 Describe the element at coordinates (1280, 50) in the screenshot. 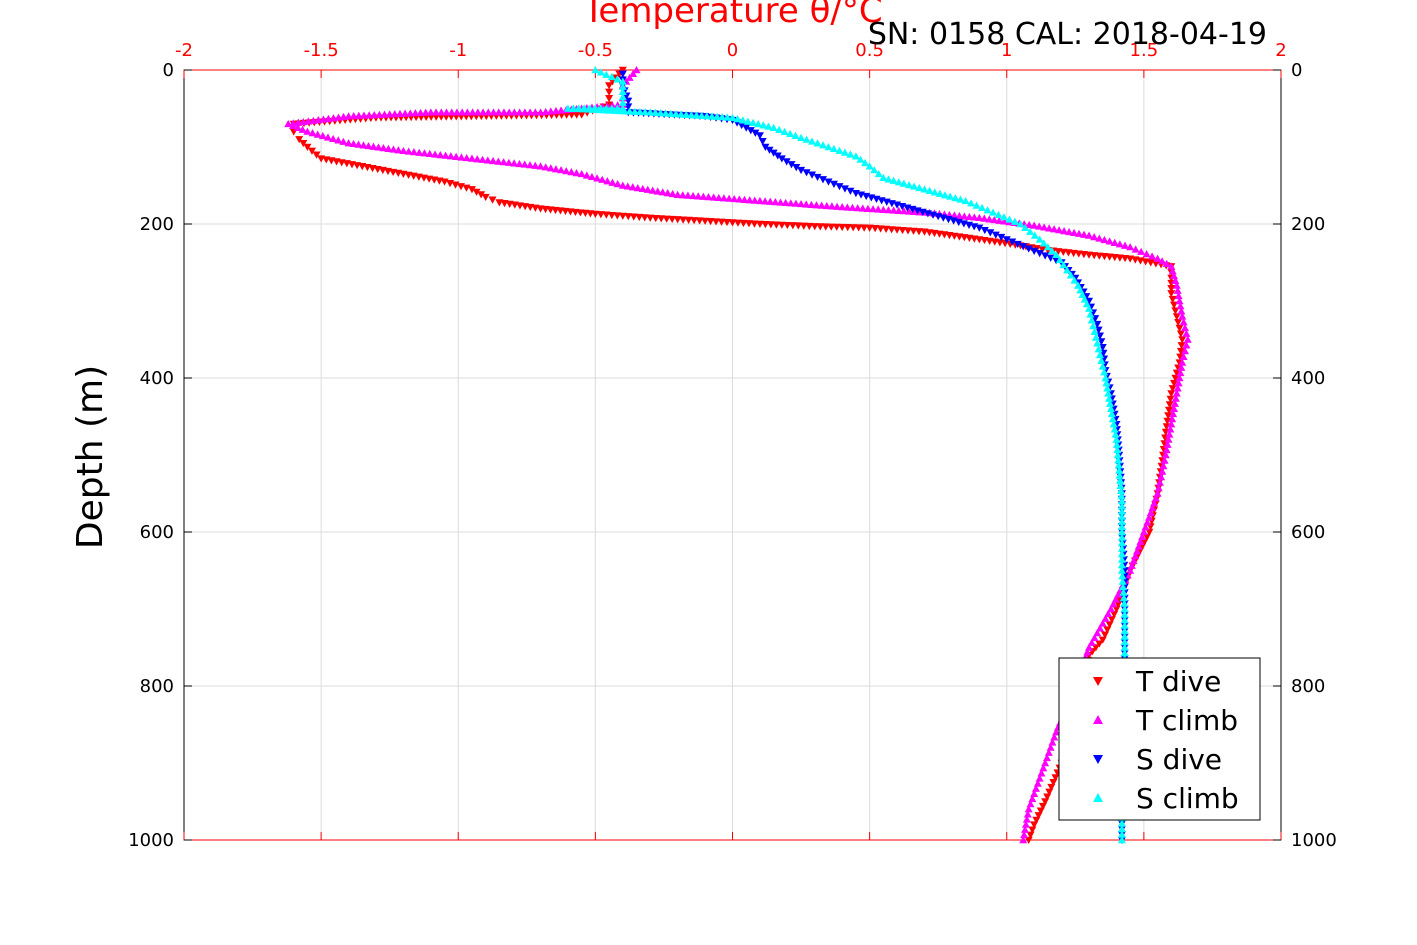

I see `x-tick-label: 2` at that location.